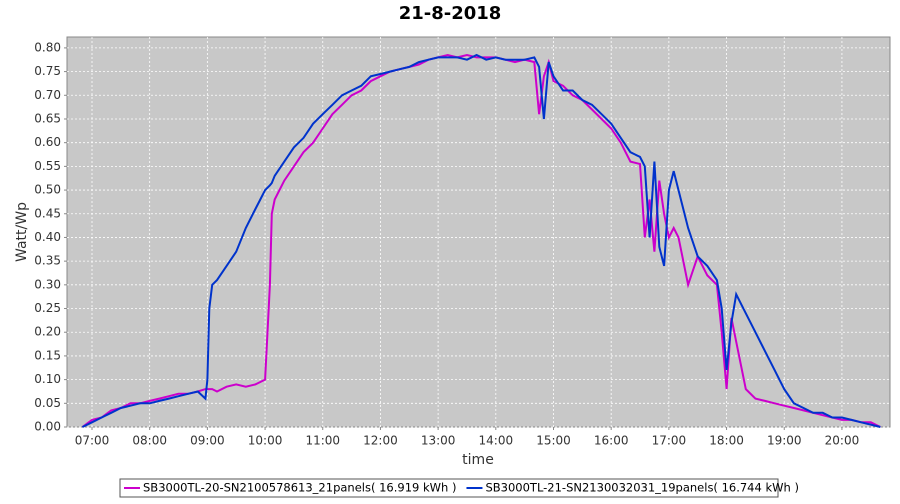 This screenshot has height=504, width=900. Describe the element at coordinates (47, 403) in the screenshot. I see `y-tick-label: 0.05` at that location.